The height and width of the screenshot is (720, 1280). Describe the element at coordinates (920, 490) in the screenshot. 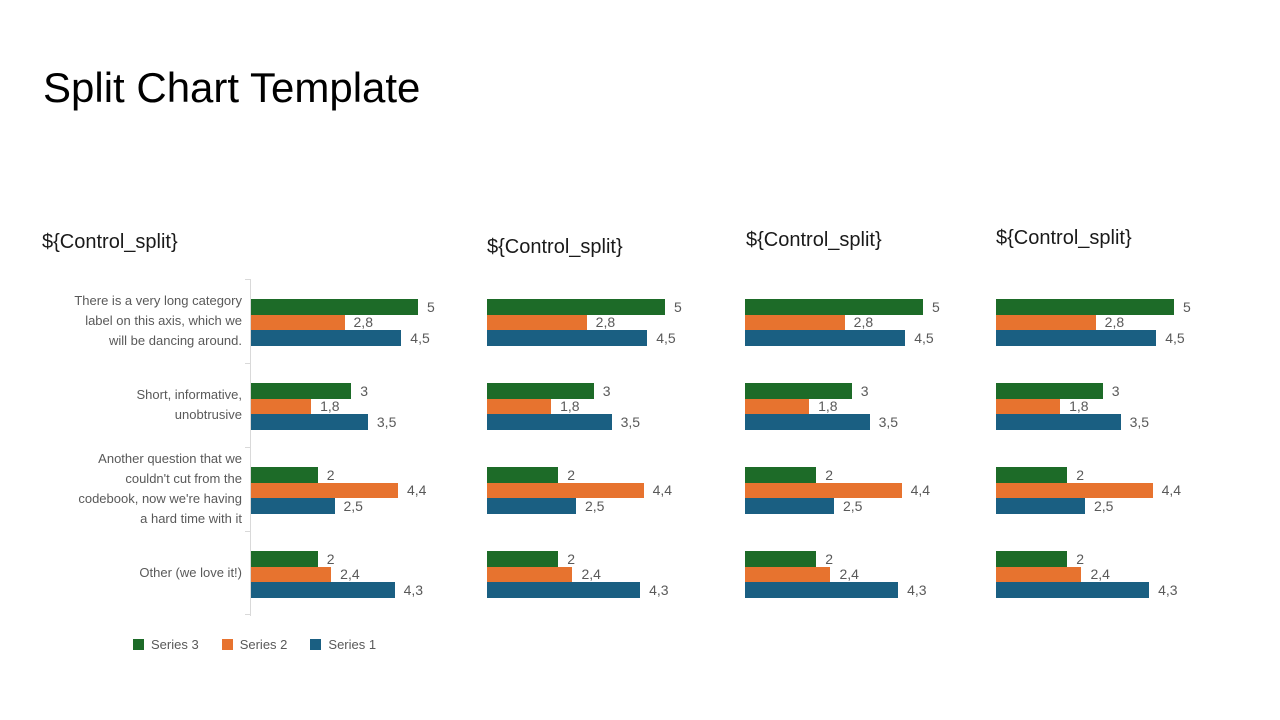

I see `value-label: 4,4` at that location.